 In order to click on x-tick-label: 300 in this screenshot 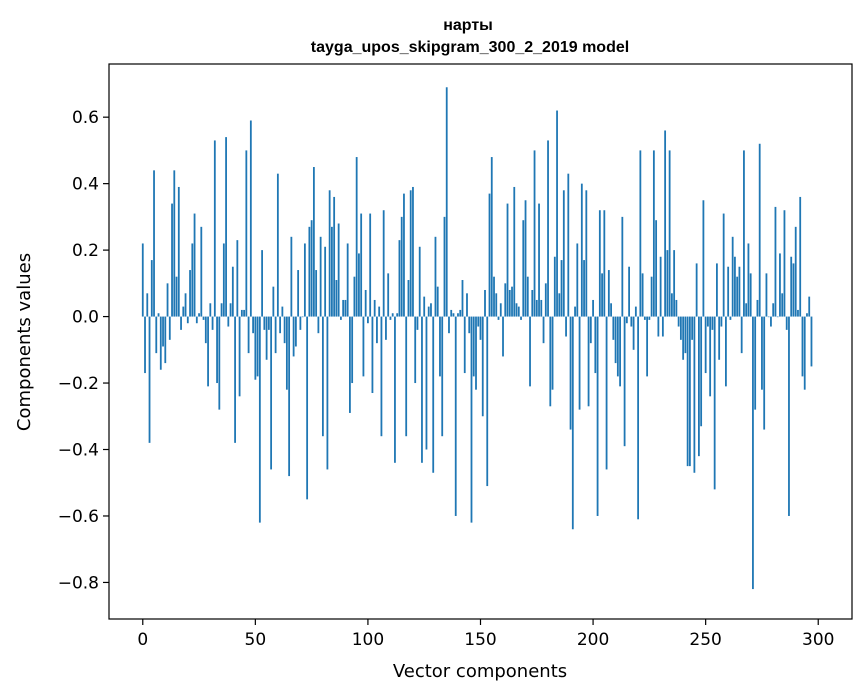, I will do `click(818, 640)`.